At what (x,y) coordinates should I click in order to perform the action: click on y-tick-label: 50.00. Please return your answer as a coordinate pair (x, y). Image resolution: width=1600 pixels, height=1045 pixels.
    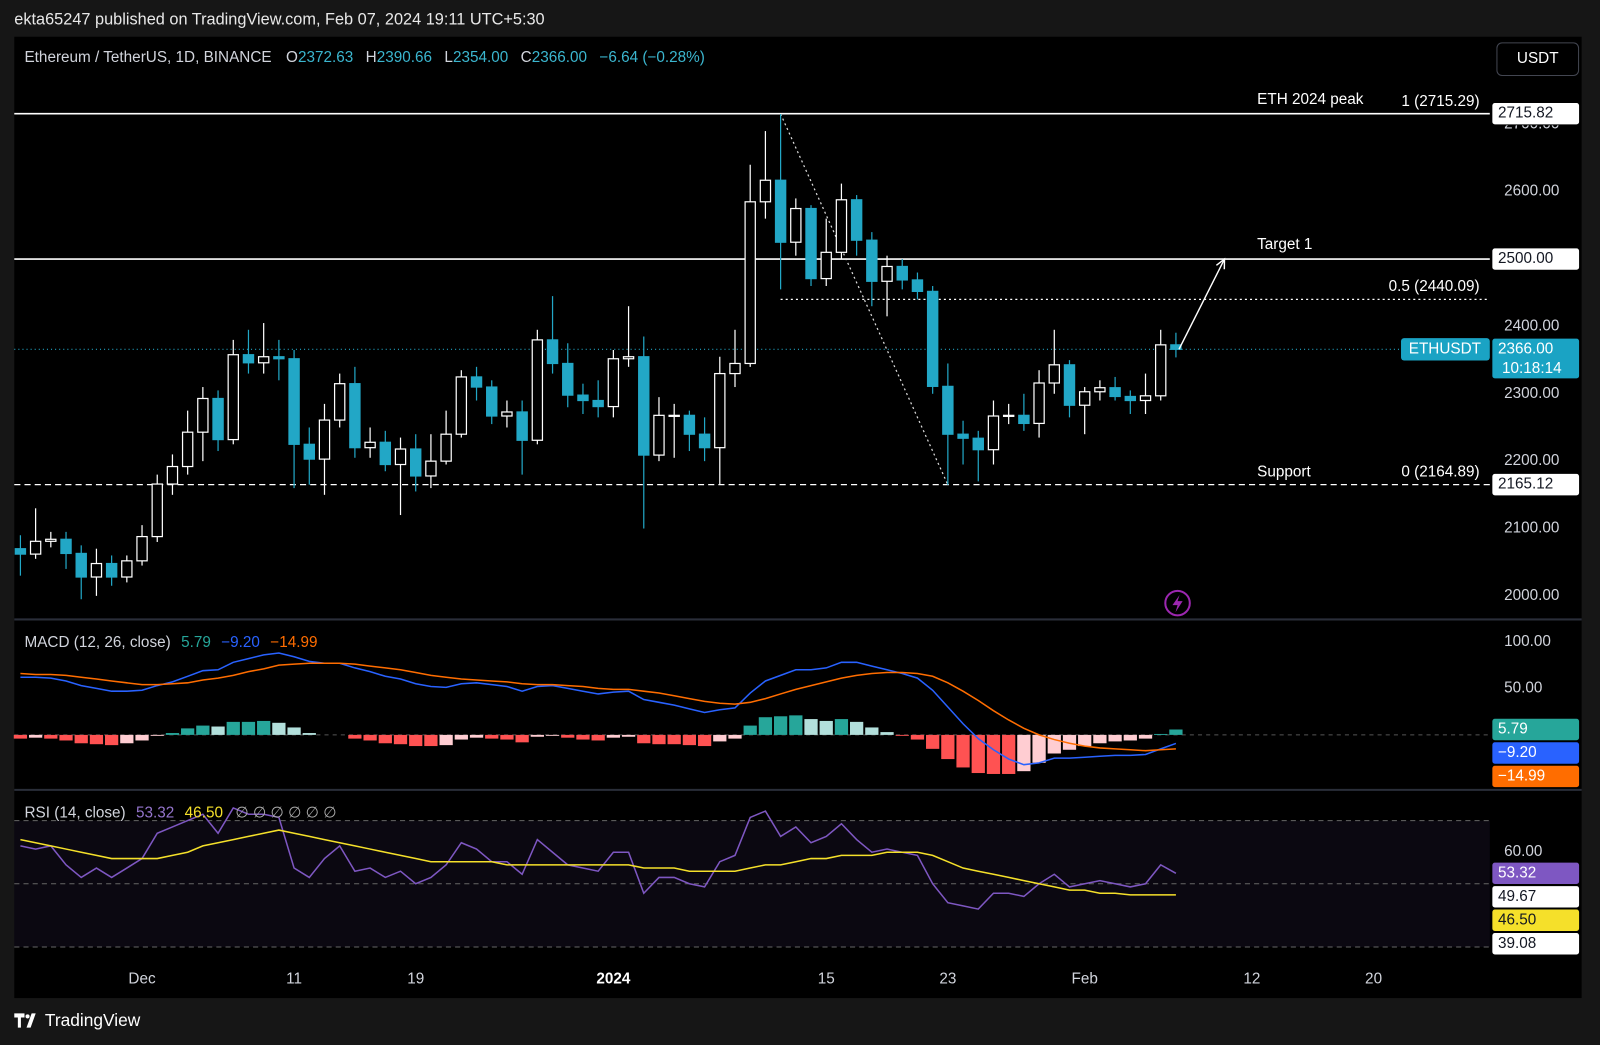
    Looking at the image, I should click on (1523, 687).